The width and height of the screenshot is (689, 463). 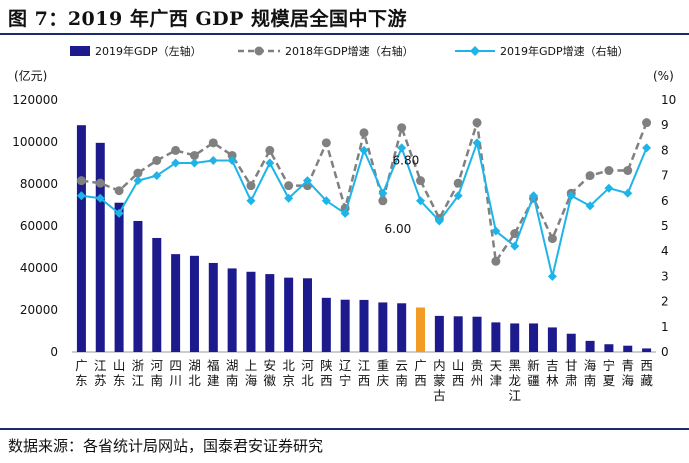 What do you see at coordinates (288, 373) in the screenshot?
I see `x-axis-label: 北京` at bounding box center [288, 373].